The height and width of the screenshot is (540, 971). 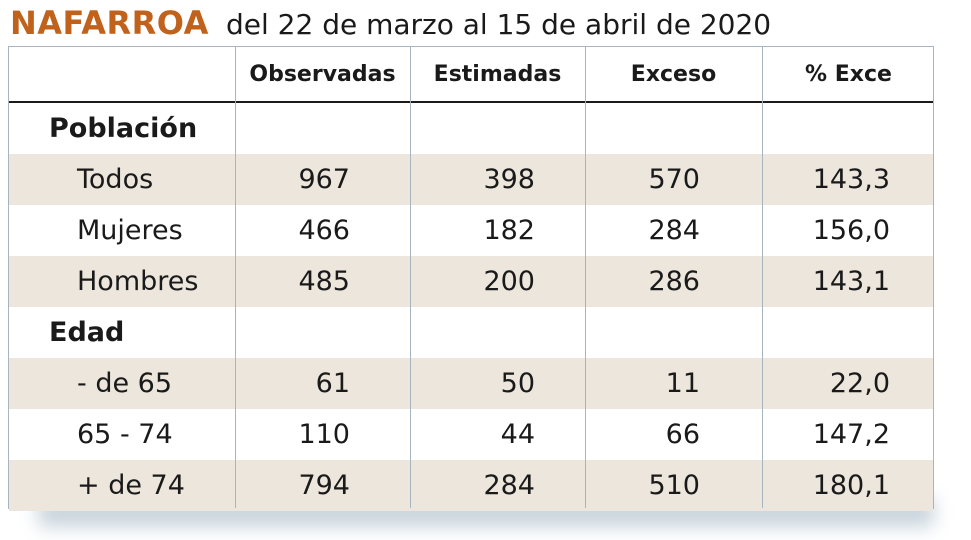 I want to click on table-cell: 182, so click(x=509, y=230).